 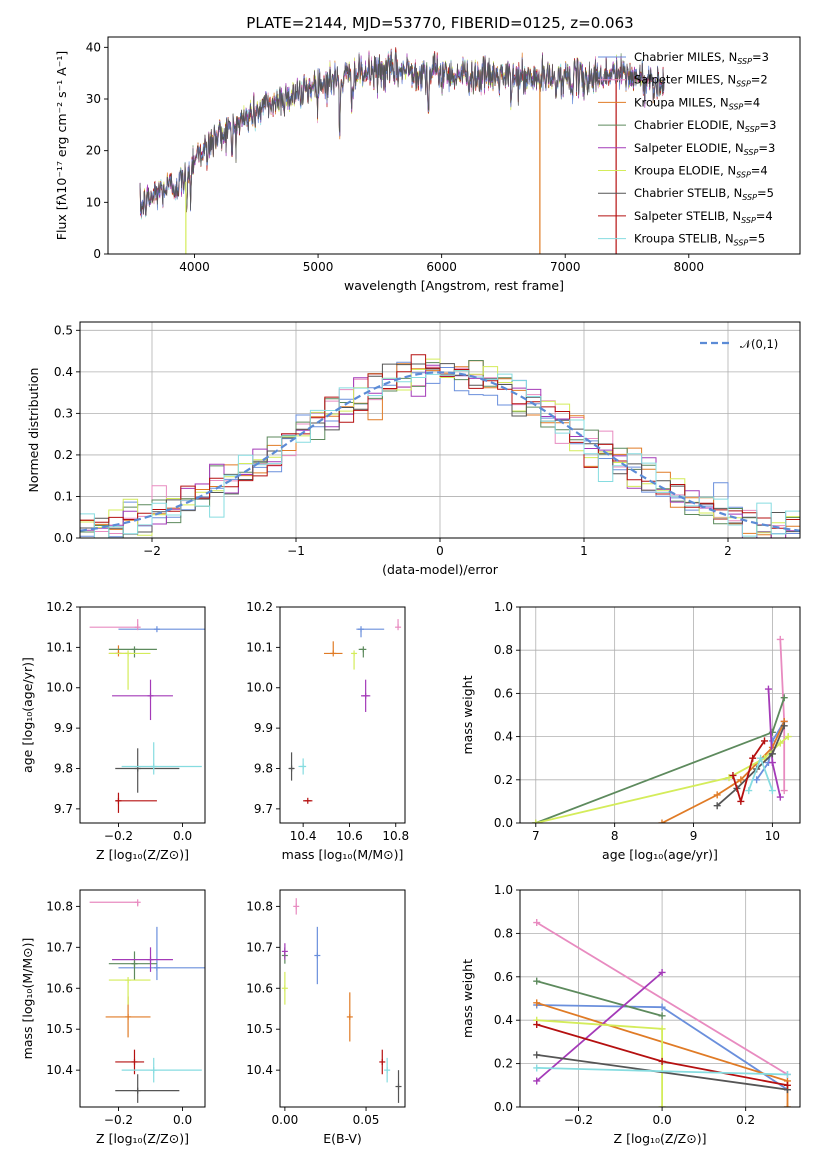 I want to click on xtick-label: 0.05, so click(x=366, y=1120).